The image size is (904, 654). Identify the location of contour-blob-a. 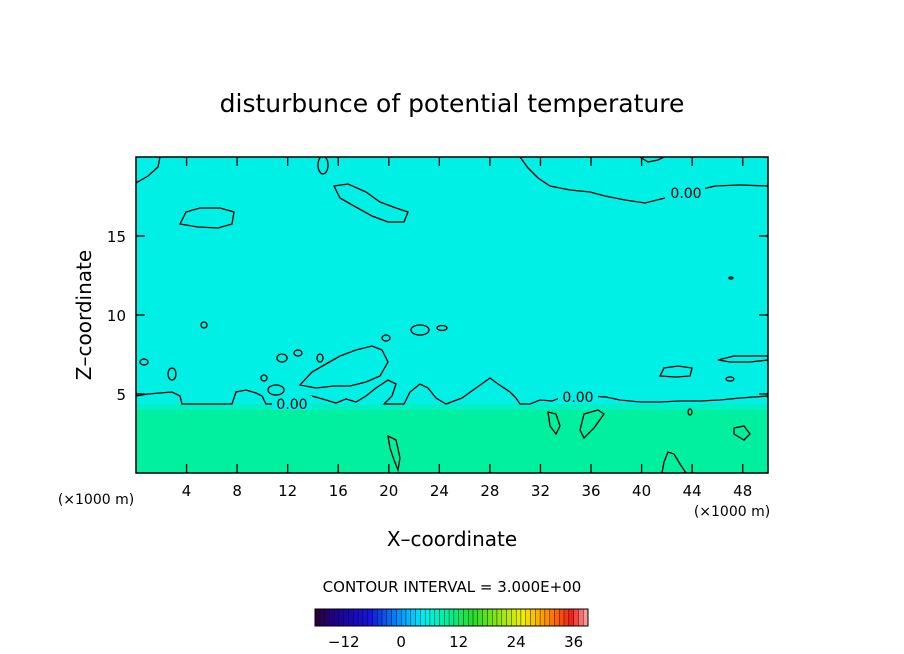
(207, 218).